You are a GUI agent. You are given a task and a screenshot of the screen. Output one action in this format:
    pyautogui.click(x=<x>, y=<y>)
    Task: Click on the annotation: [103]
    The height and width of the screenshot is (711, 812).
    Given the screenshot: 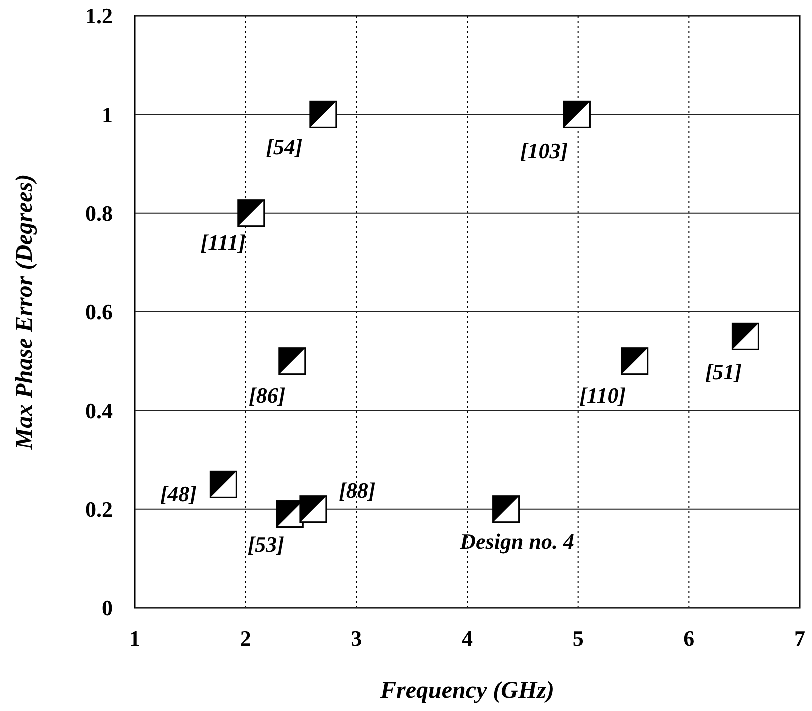 What is the action you would take?
    pyautogui.click(x=544, y=151)
    